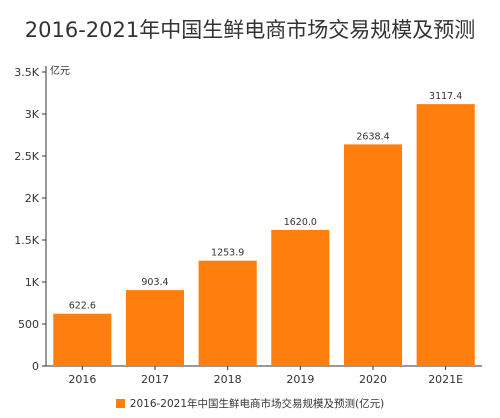  I want to click on x-tick-label: 2018, so click(228, 379).